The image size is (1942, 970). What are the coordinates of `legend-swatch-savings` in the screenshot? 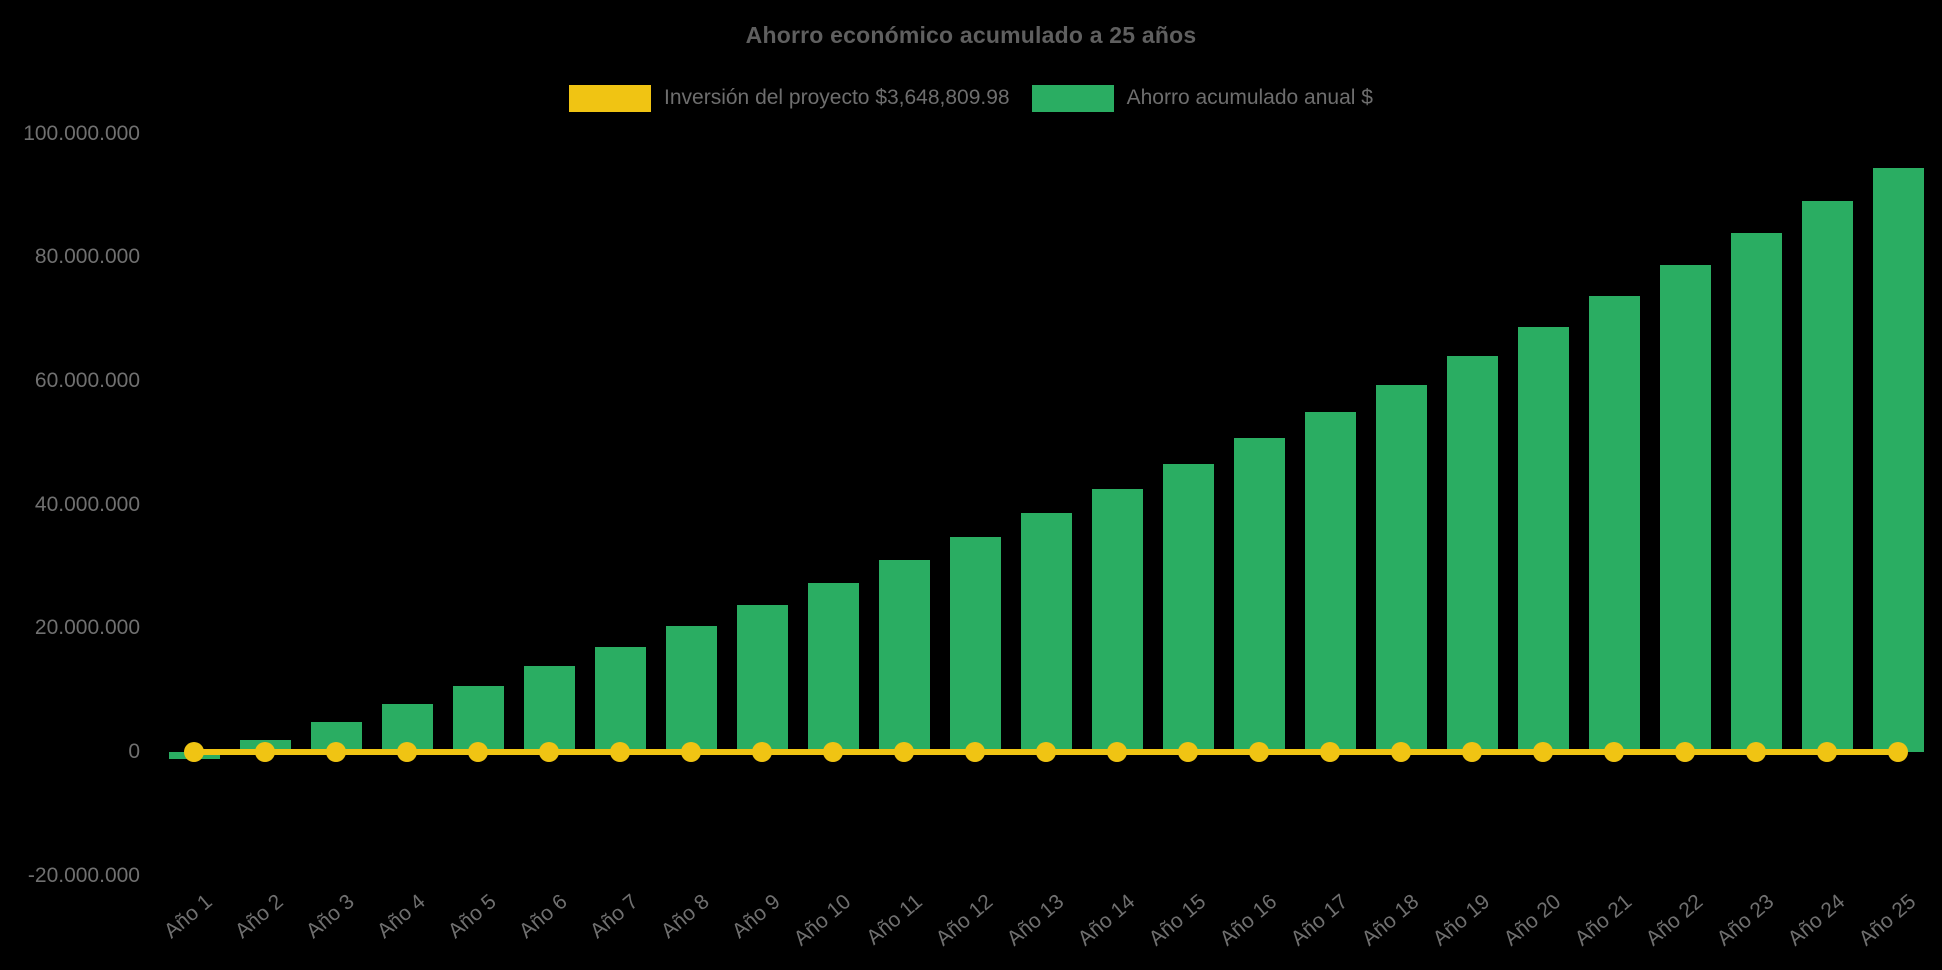 It's located at (1072, 98).